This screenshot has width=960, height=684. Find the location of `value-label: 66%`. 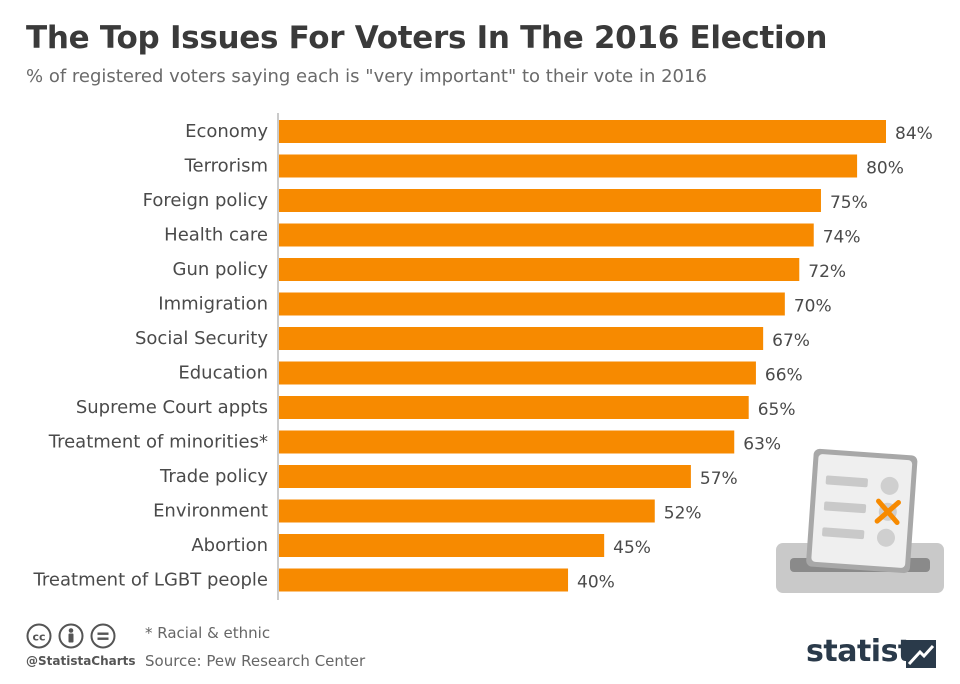

value-label: 66% is located at coordinates (784, 376).